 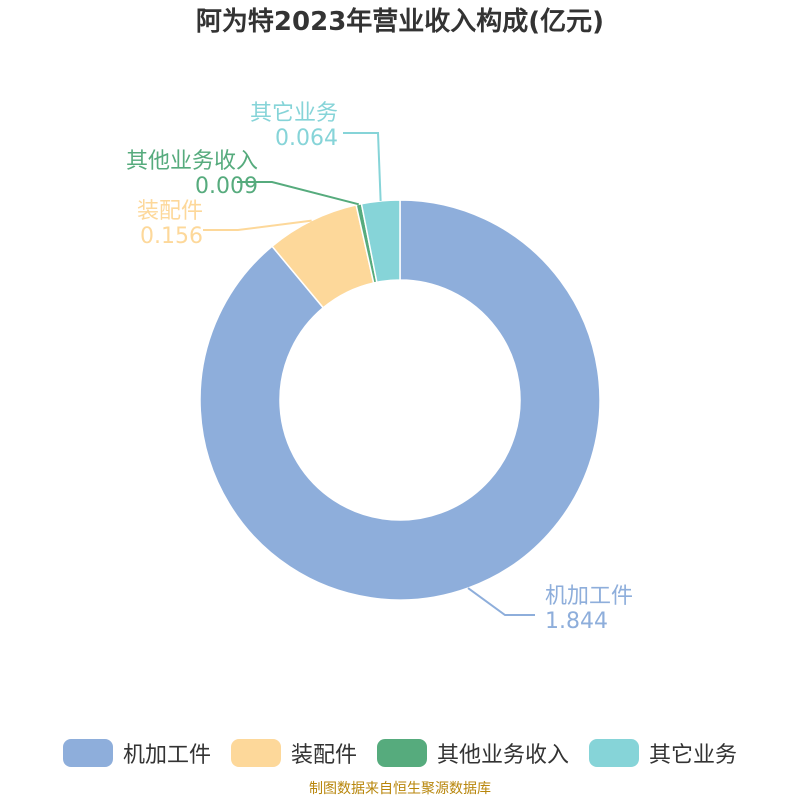 I want to click on slice-name-label-3: 其他业务收入, so click(x=192, y=161).